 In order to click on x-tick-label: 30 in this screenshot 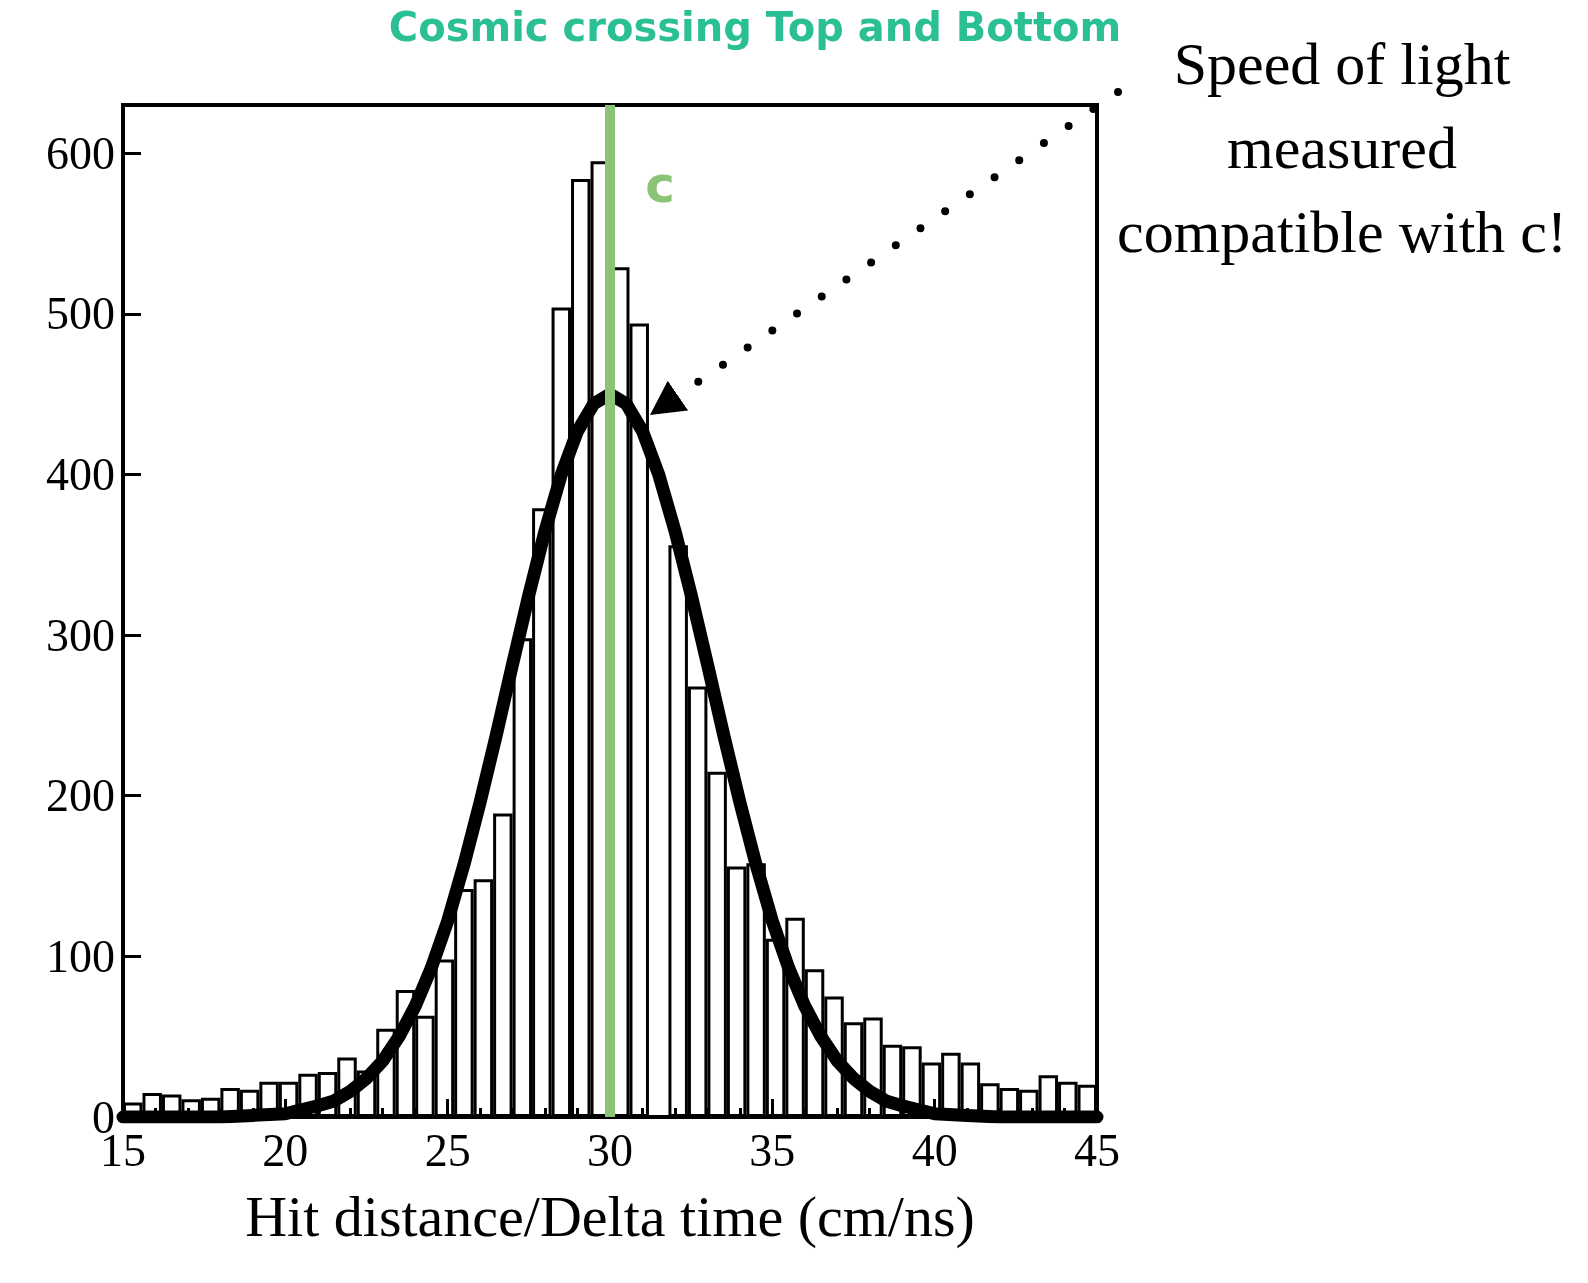, I will do `click(610, 1150)`.